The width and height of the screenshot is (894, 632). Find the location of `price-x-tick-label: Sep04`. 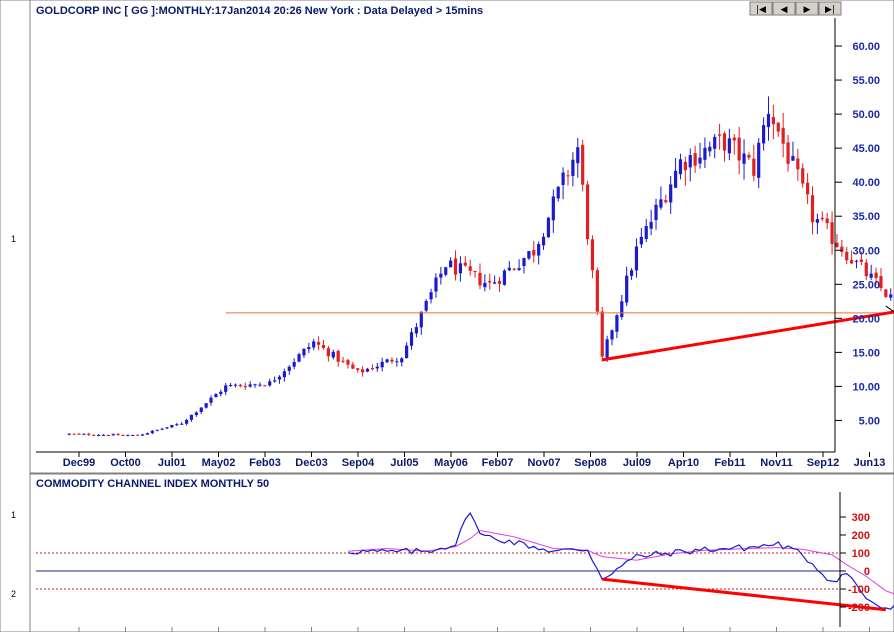

price-x-tick-label: Sep04 is located at coordinates (358, 463).